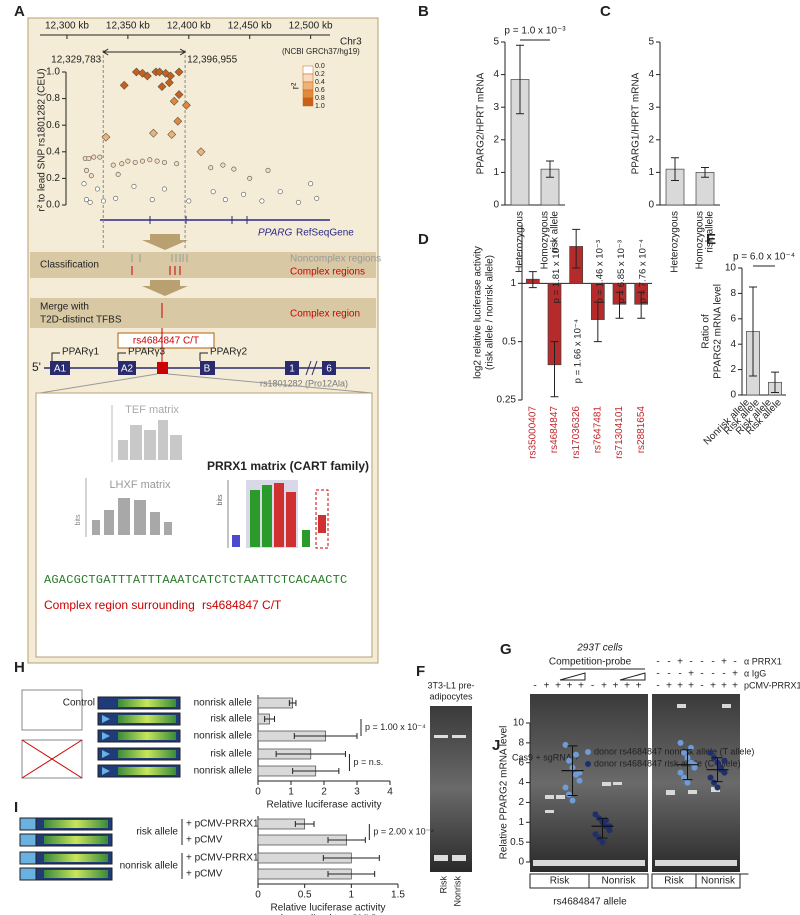 This screenshot has width=800, height=915. Describe the element at coordinates (450, 685) in the screenshot. I see `cell-label: 3T3-L1 pre-` at that location.